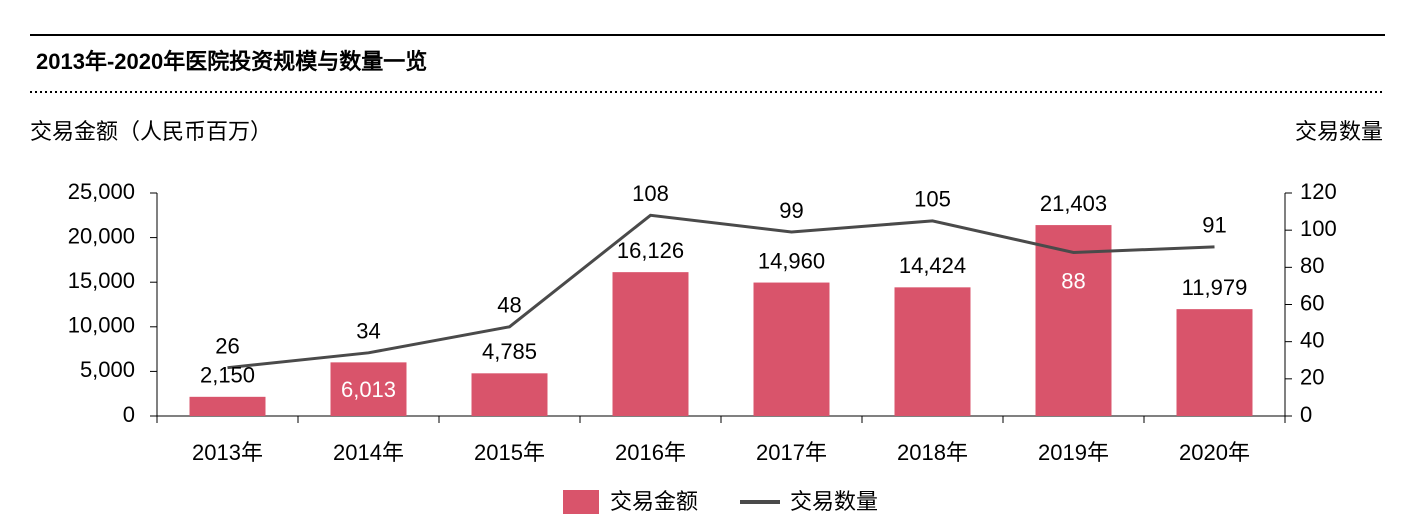 The height and width of the screenshot is (531, 1410). Describe the element at coordinates (1073, 452) in the screenshot. I see `x-tick-label: 2019年` at that location.